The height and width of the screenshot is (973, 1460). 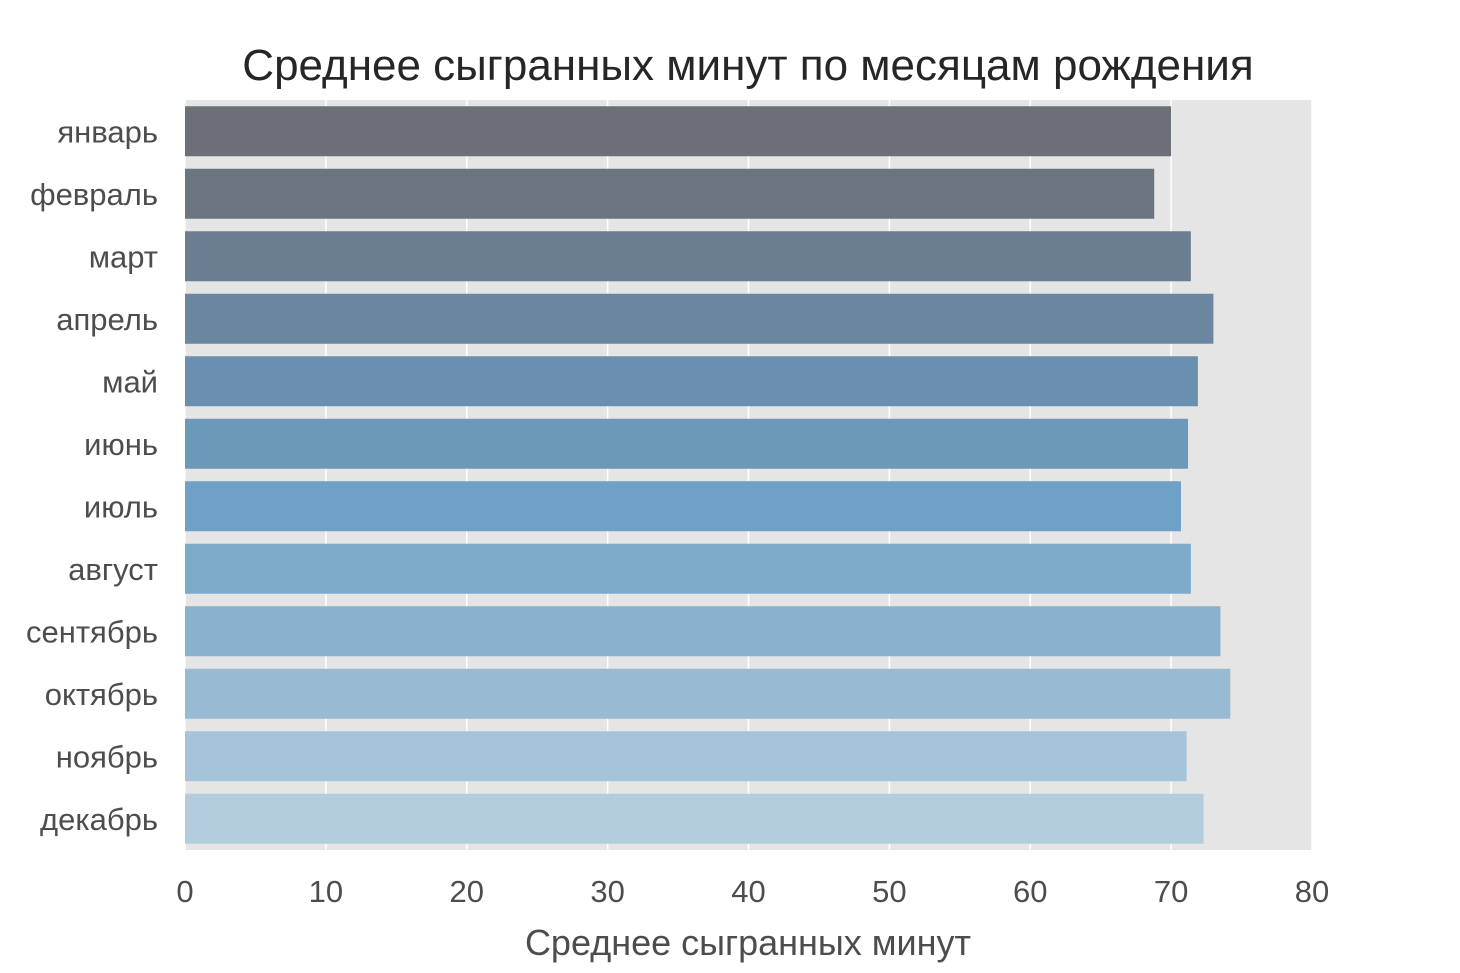 What do you see at coordinates (748, 942) in the screenshot?
I see `x-axis-label: Среднее сыгранных минут` at bounding box center [748, 942].